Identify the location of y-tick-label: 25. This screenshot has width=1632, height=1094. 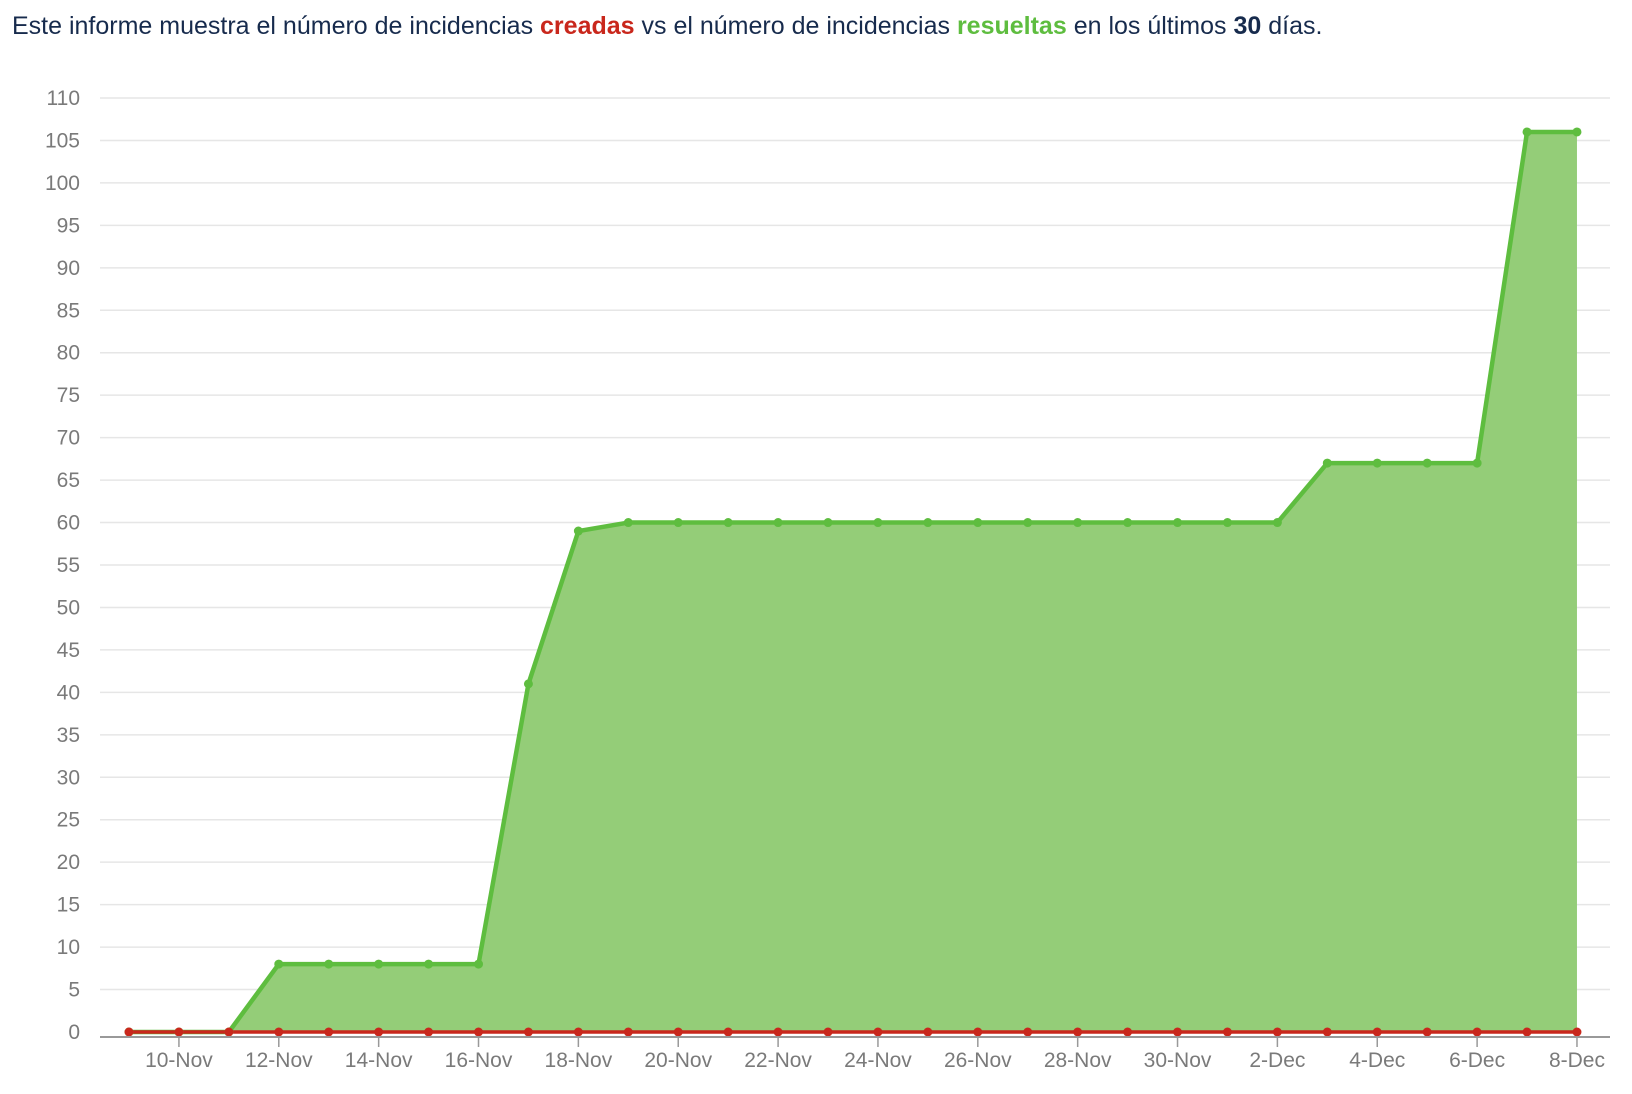
(68, 820).